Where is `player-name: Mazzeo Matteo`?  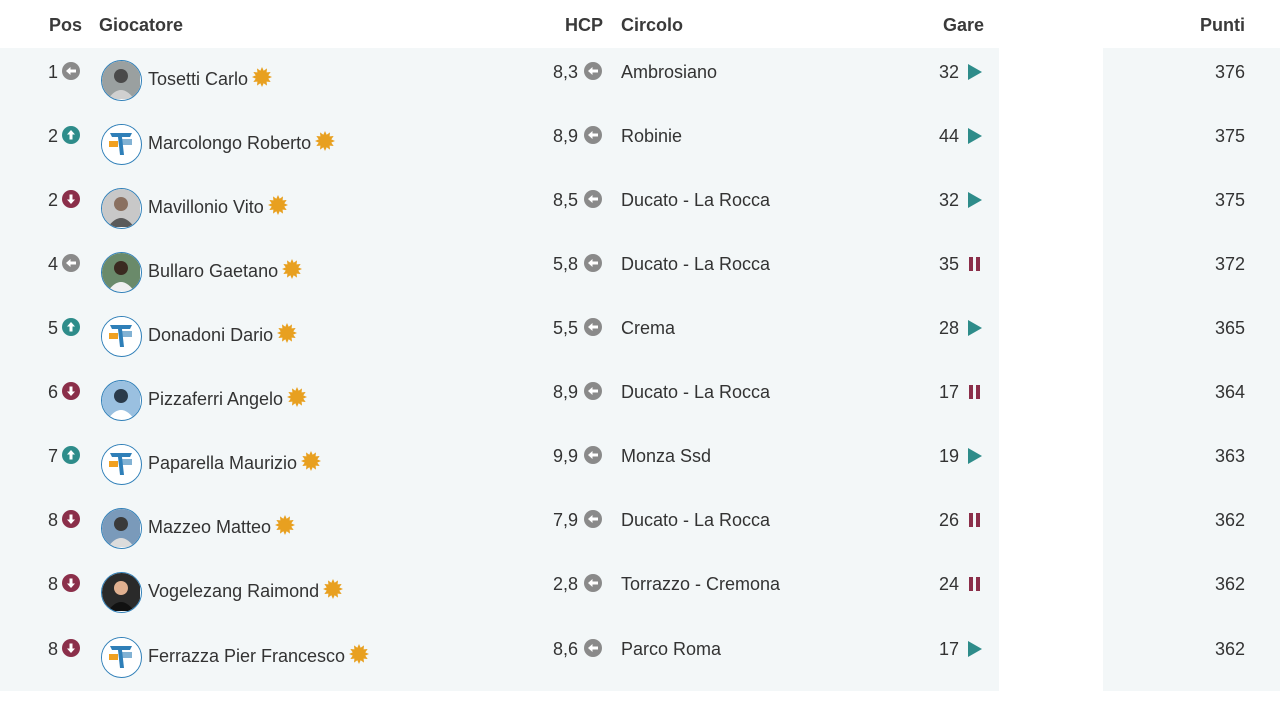
player-name: Mazzeo Matteo is located at coordinates (222, 526).